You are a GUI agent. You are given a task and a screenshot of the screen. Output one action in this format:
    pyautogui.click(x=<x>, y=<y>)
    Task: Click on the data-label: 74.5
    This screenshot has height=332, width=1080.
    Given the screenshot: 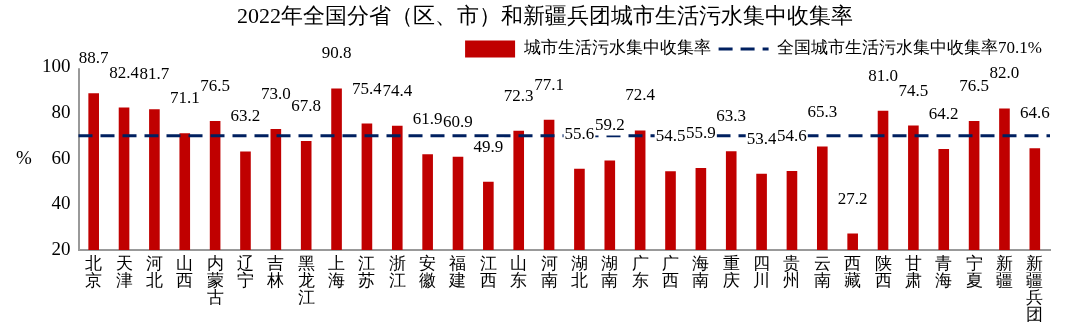 What is the action you would take?
    pyautogui.click(x=913, y=90)
    